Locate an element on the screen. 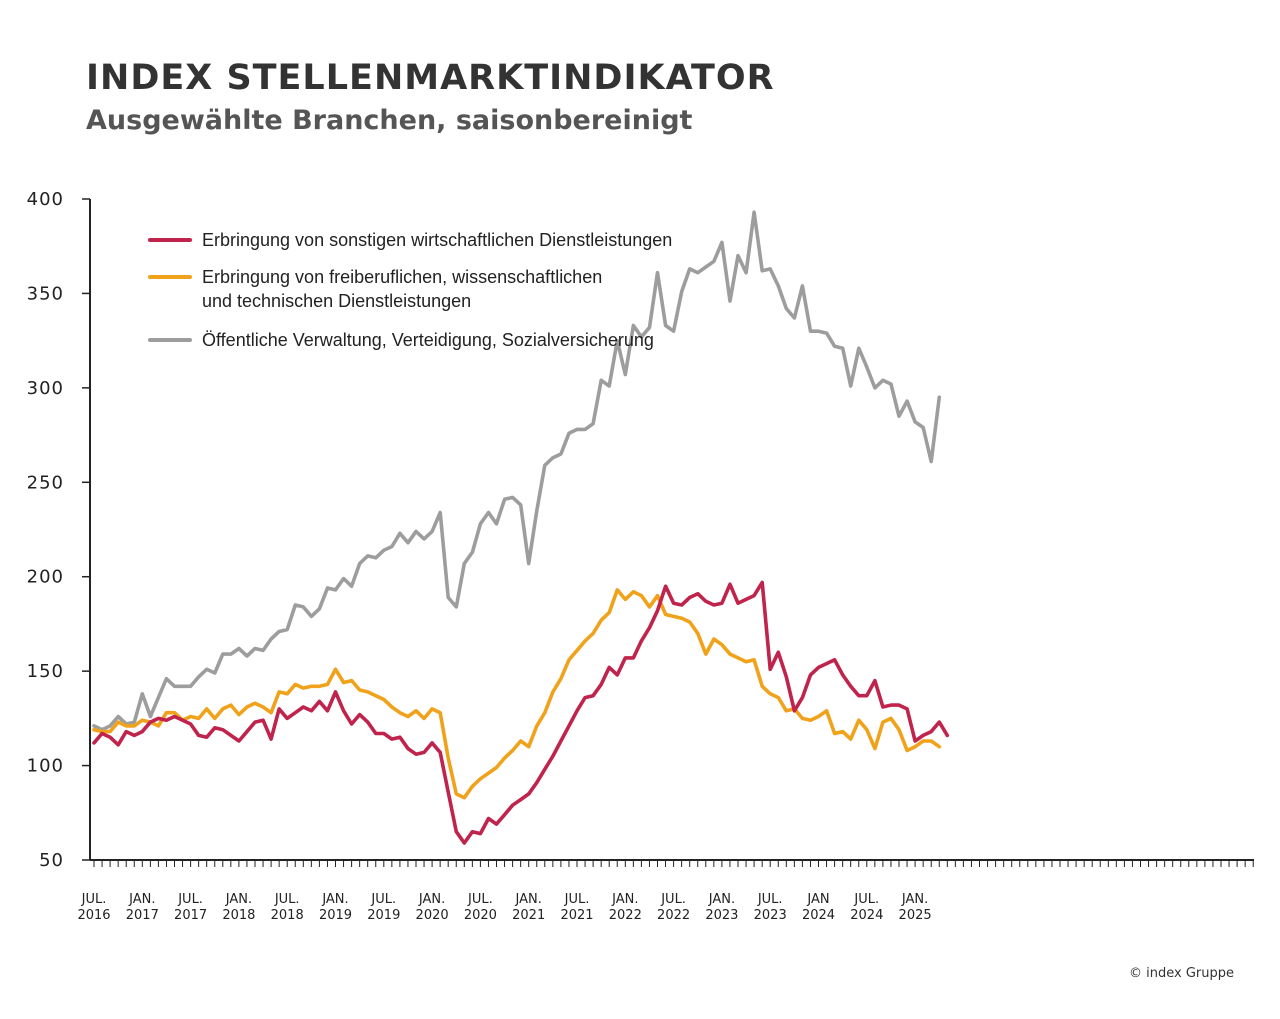 The image size is (1280, 1019). y-tick-label: 350 is located at coordinates (45, 293).